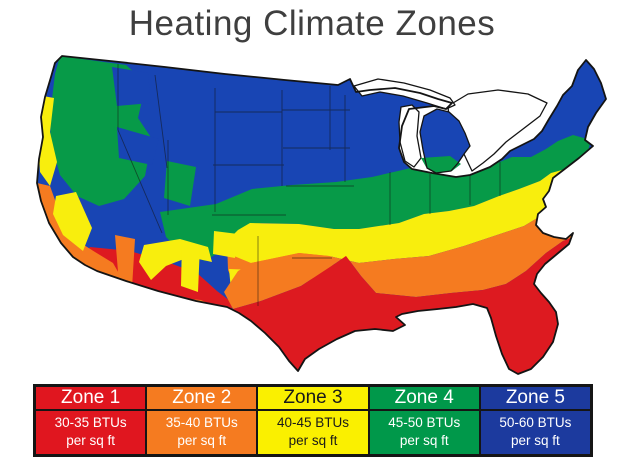 The height and width of the screenshot is (468, 624). Describe the element at coordinates (180, 183) in the screenshot. I see `map-zone4-utah-patch` at that location.